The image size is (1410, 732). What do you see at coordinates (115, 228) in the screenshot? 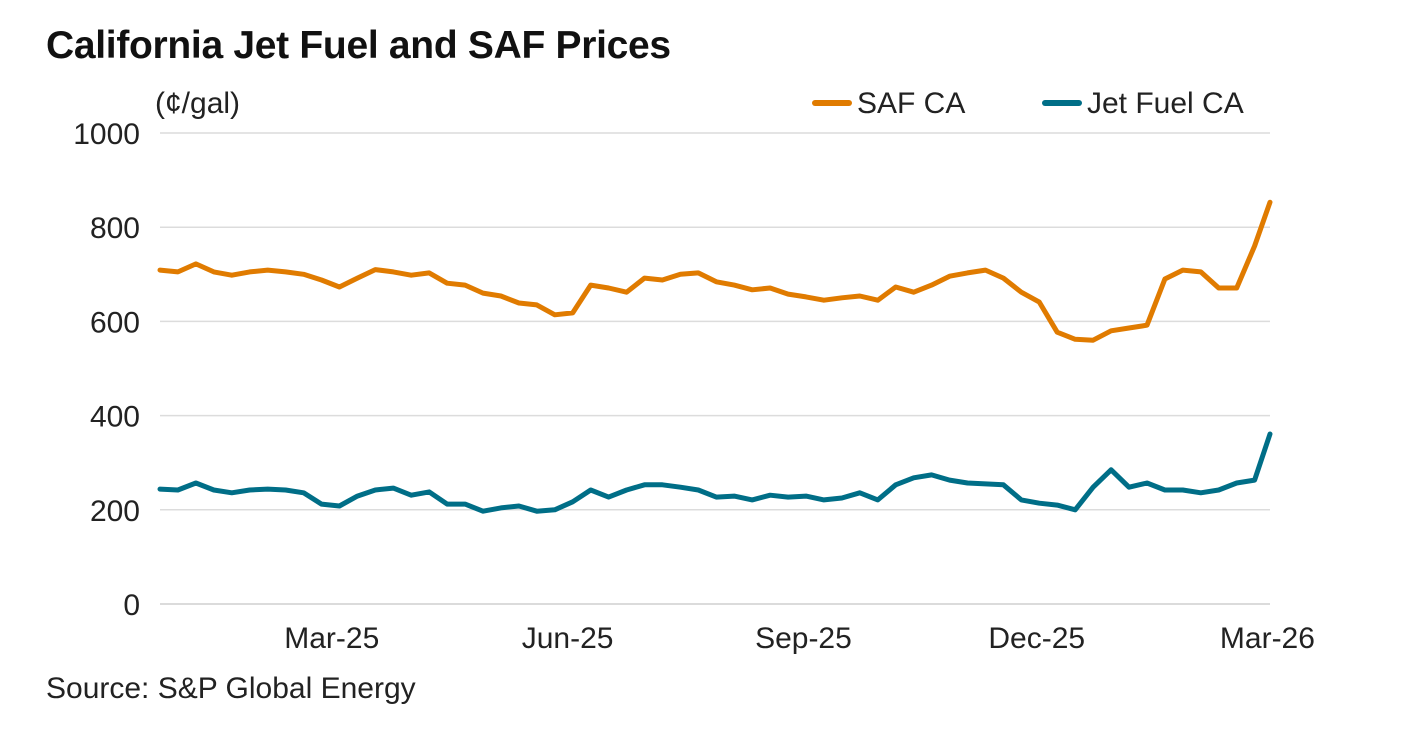
I see `y-tick-label: 800` at bounding box center [115, 228].